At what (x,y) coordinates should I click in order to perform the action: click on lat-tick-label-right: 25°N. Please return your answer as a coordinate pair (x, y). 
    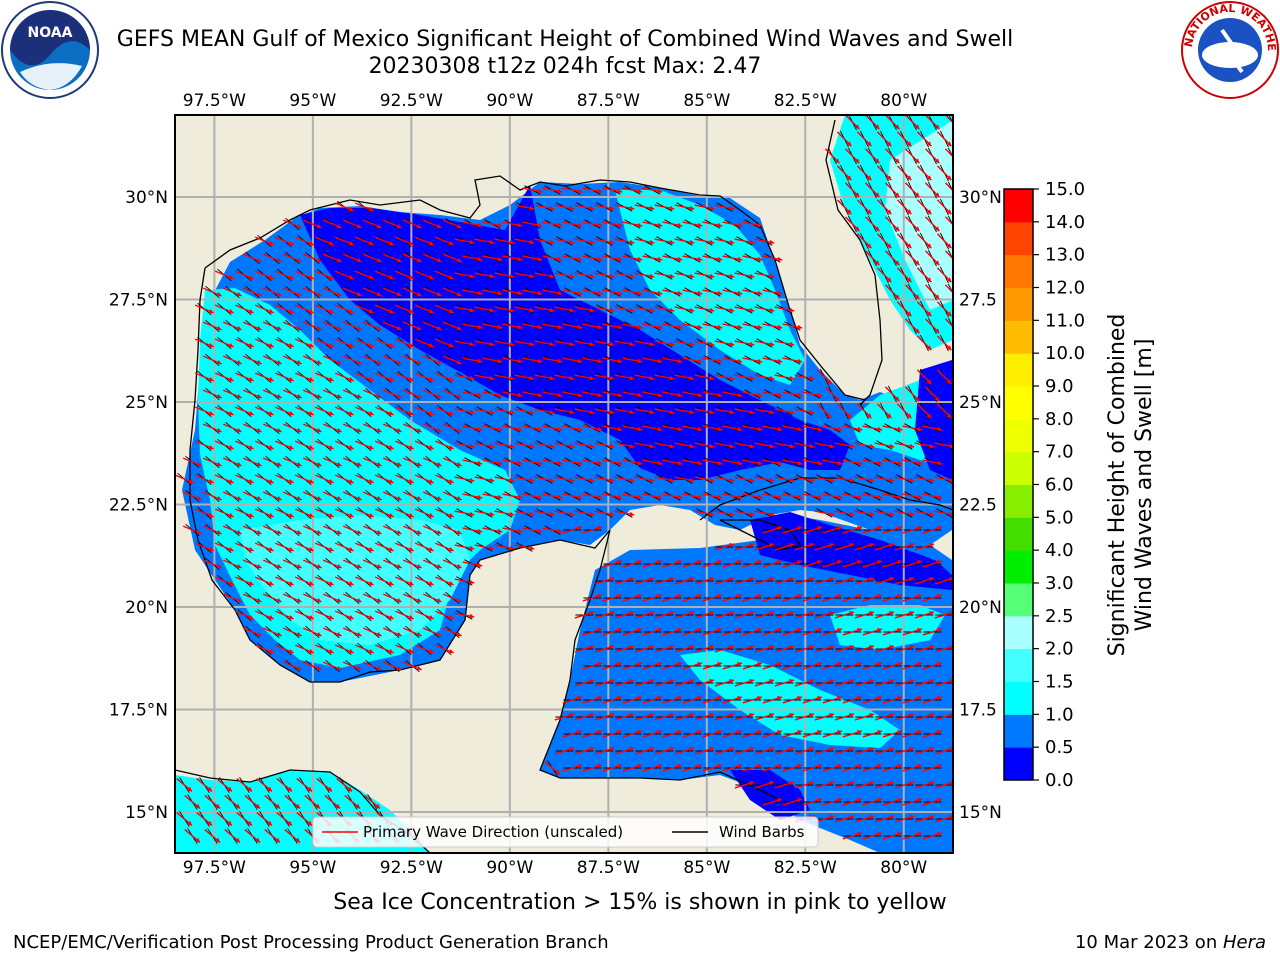
    Looking at the image, I should click on (980, 403).